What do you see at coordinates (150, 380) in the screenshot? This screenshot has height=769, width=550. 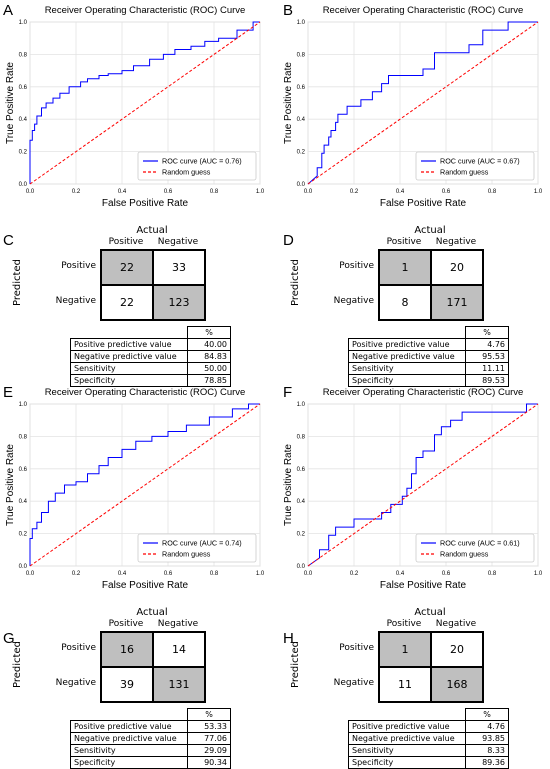 I see `metric-row: Specificity 78.85` at bounding box center [150, 380].